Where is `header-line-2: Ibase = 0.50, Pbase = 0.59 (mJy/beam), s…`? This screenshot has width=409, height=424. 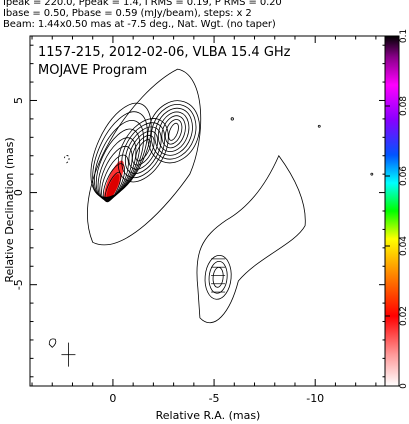 header-line-2: Ibase = 0.50, Pbase = 0.59 (mJy/beam), s… is located at coordinates (127, 13).